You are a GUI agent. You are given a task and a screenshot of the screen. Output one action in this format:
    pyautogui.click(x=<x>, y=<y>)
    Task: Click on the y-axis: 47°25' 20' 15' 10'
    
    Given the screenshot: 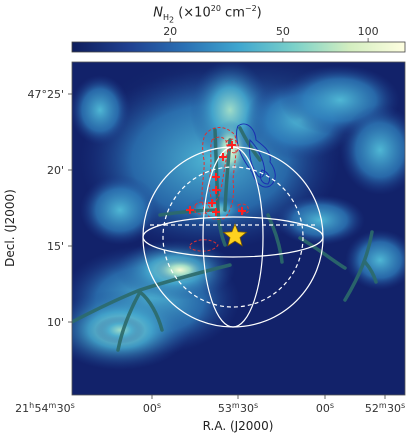 What is the action you would take?
    pyautogui.click(x=49, y=208)
    